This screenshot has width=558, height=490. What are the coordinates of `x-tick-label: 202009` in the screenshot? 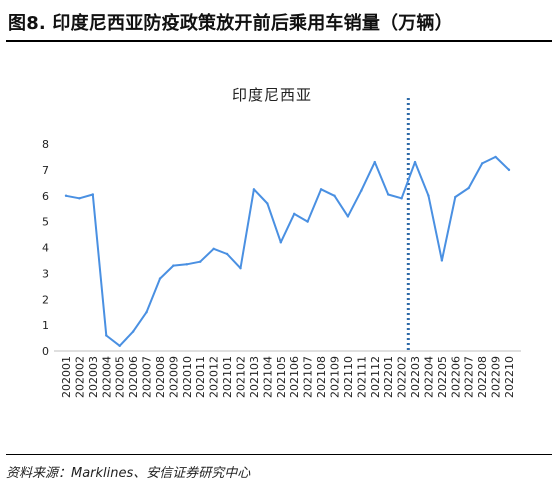 It's located at (173, 377).